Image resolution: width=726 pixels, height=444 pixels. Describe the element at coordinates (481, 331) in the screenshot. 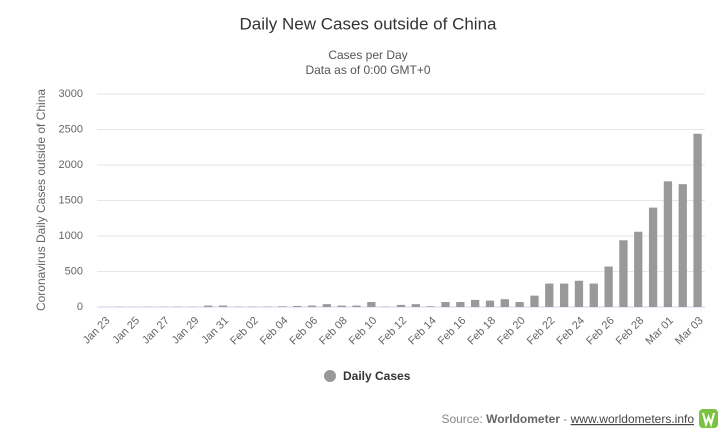

I see `x-tick-label: Feb 18` at that location.